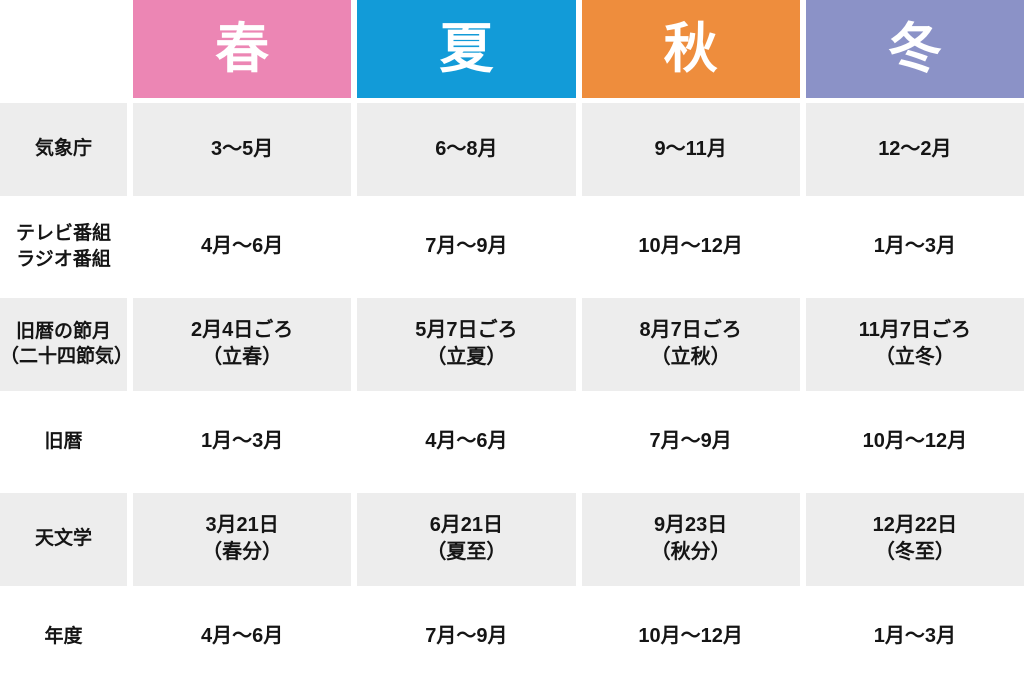 This screenshot has width=1024, height=683. What do you see at coordinates (914, 552) in the screenshot?
I see `table-cell-line: （冬至）` at bounding box center [914, 552].